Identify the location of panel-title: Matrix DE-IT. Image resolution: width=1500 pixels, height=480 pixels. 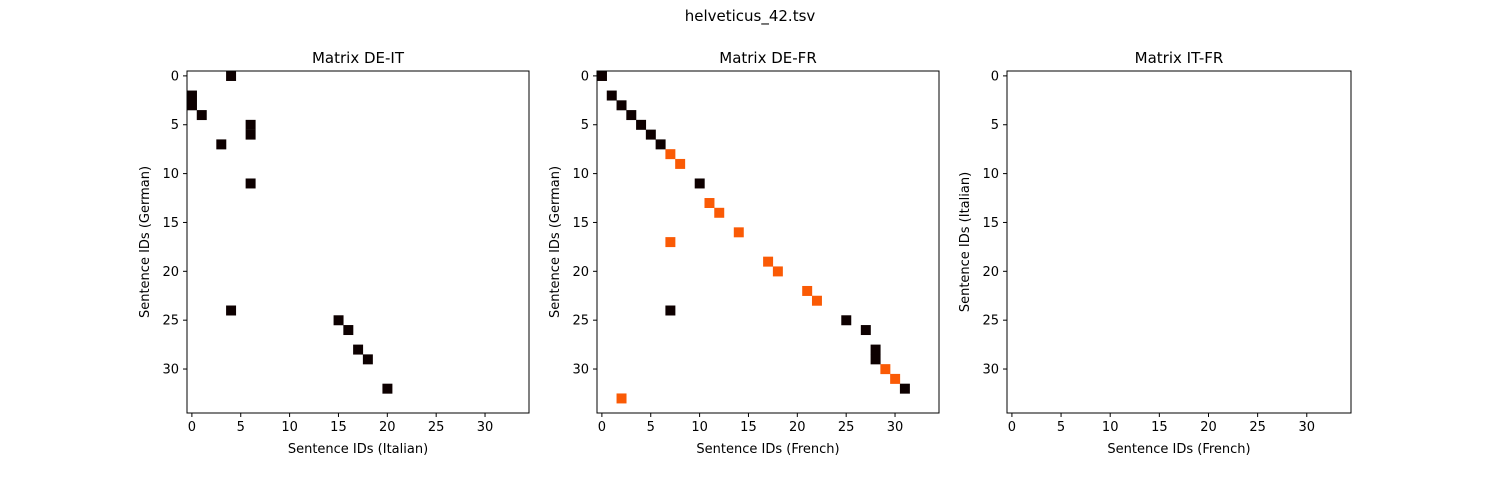
(358, 58).